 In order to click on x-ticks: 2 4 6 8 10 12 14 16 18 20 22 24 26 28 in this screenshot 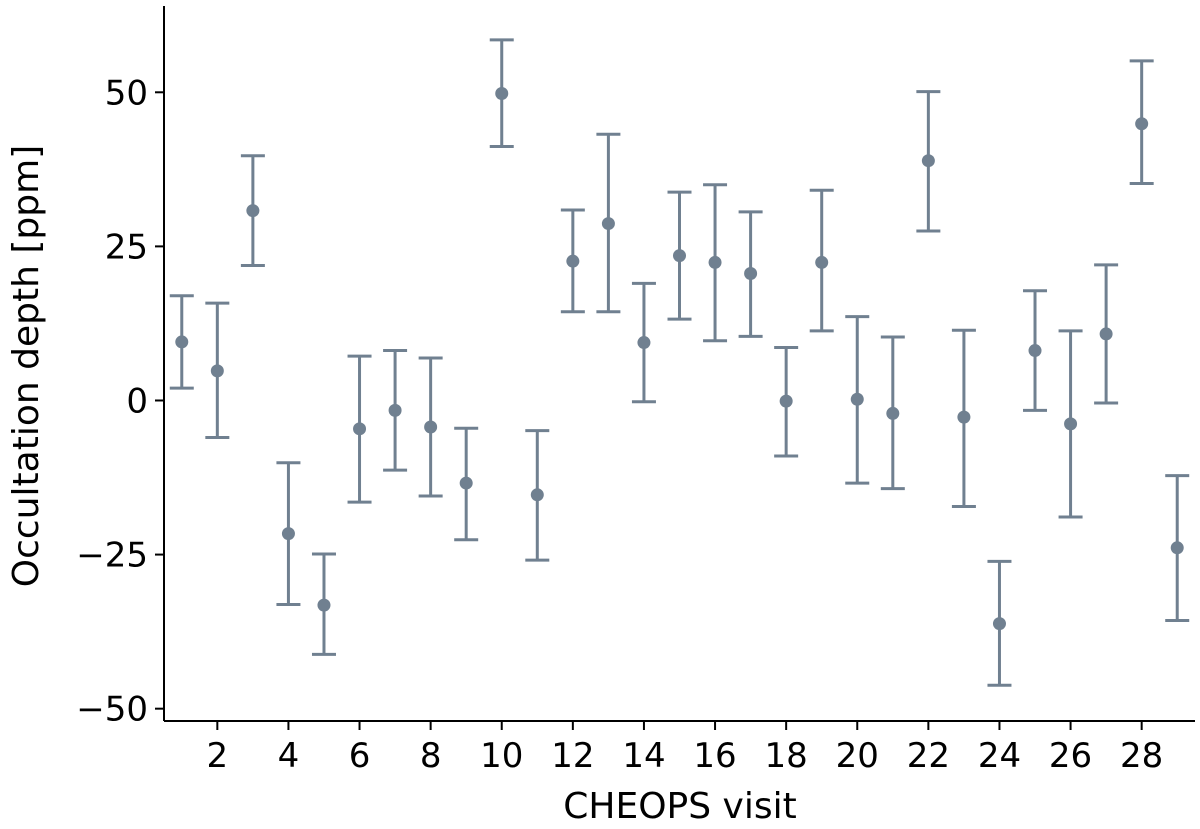, I will do `click(685, 748)`.